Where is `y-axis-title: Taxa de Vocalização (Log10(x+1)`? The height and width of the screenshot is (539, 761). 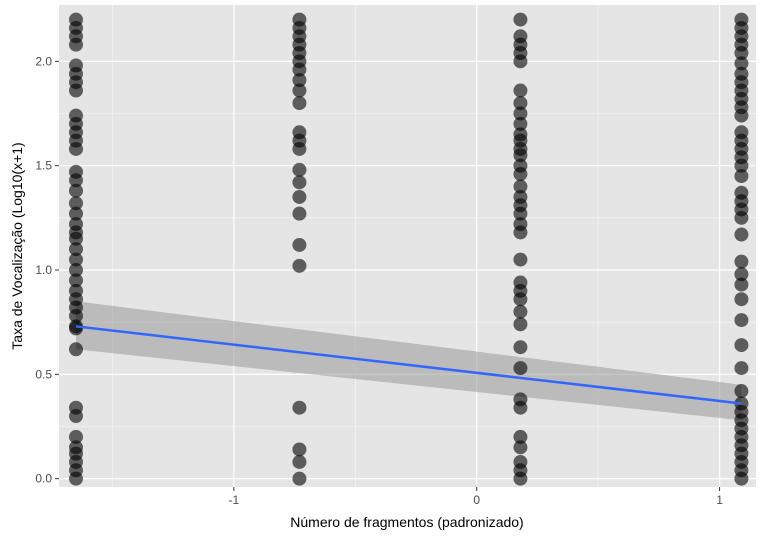 y-axis-title: Taxa de Vocalização (Log10(x+1) is located at coordinates (17, 245).